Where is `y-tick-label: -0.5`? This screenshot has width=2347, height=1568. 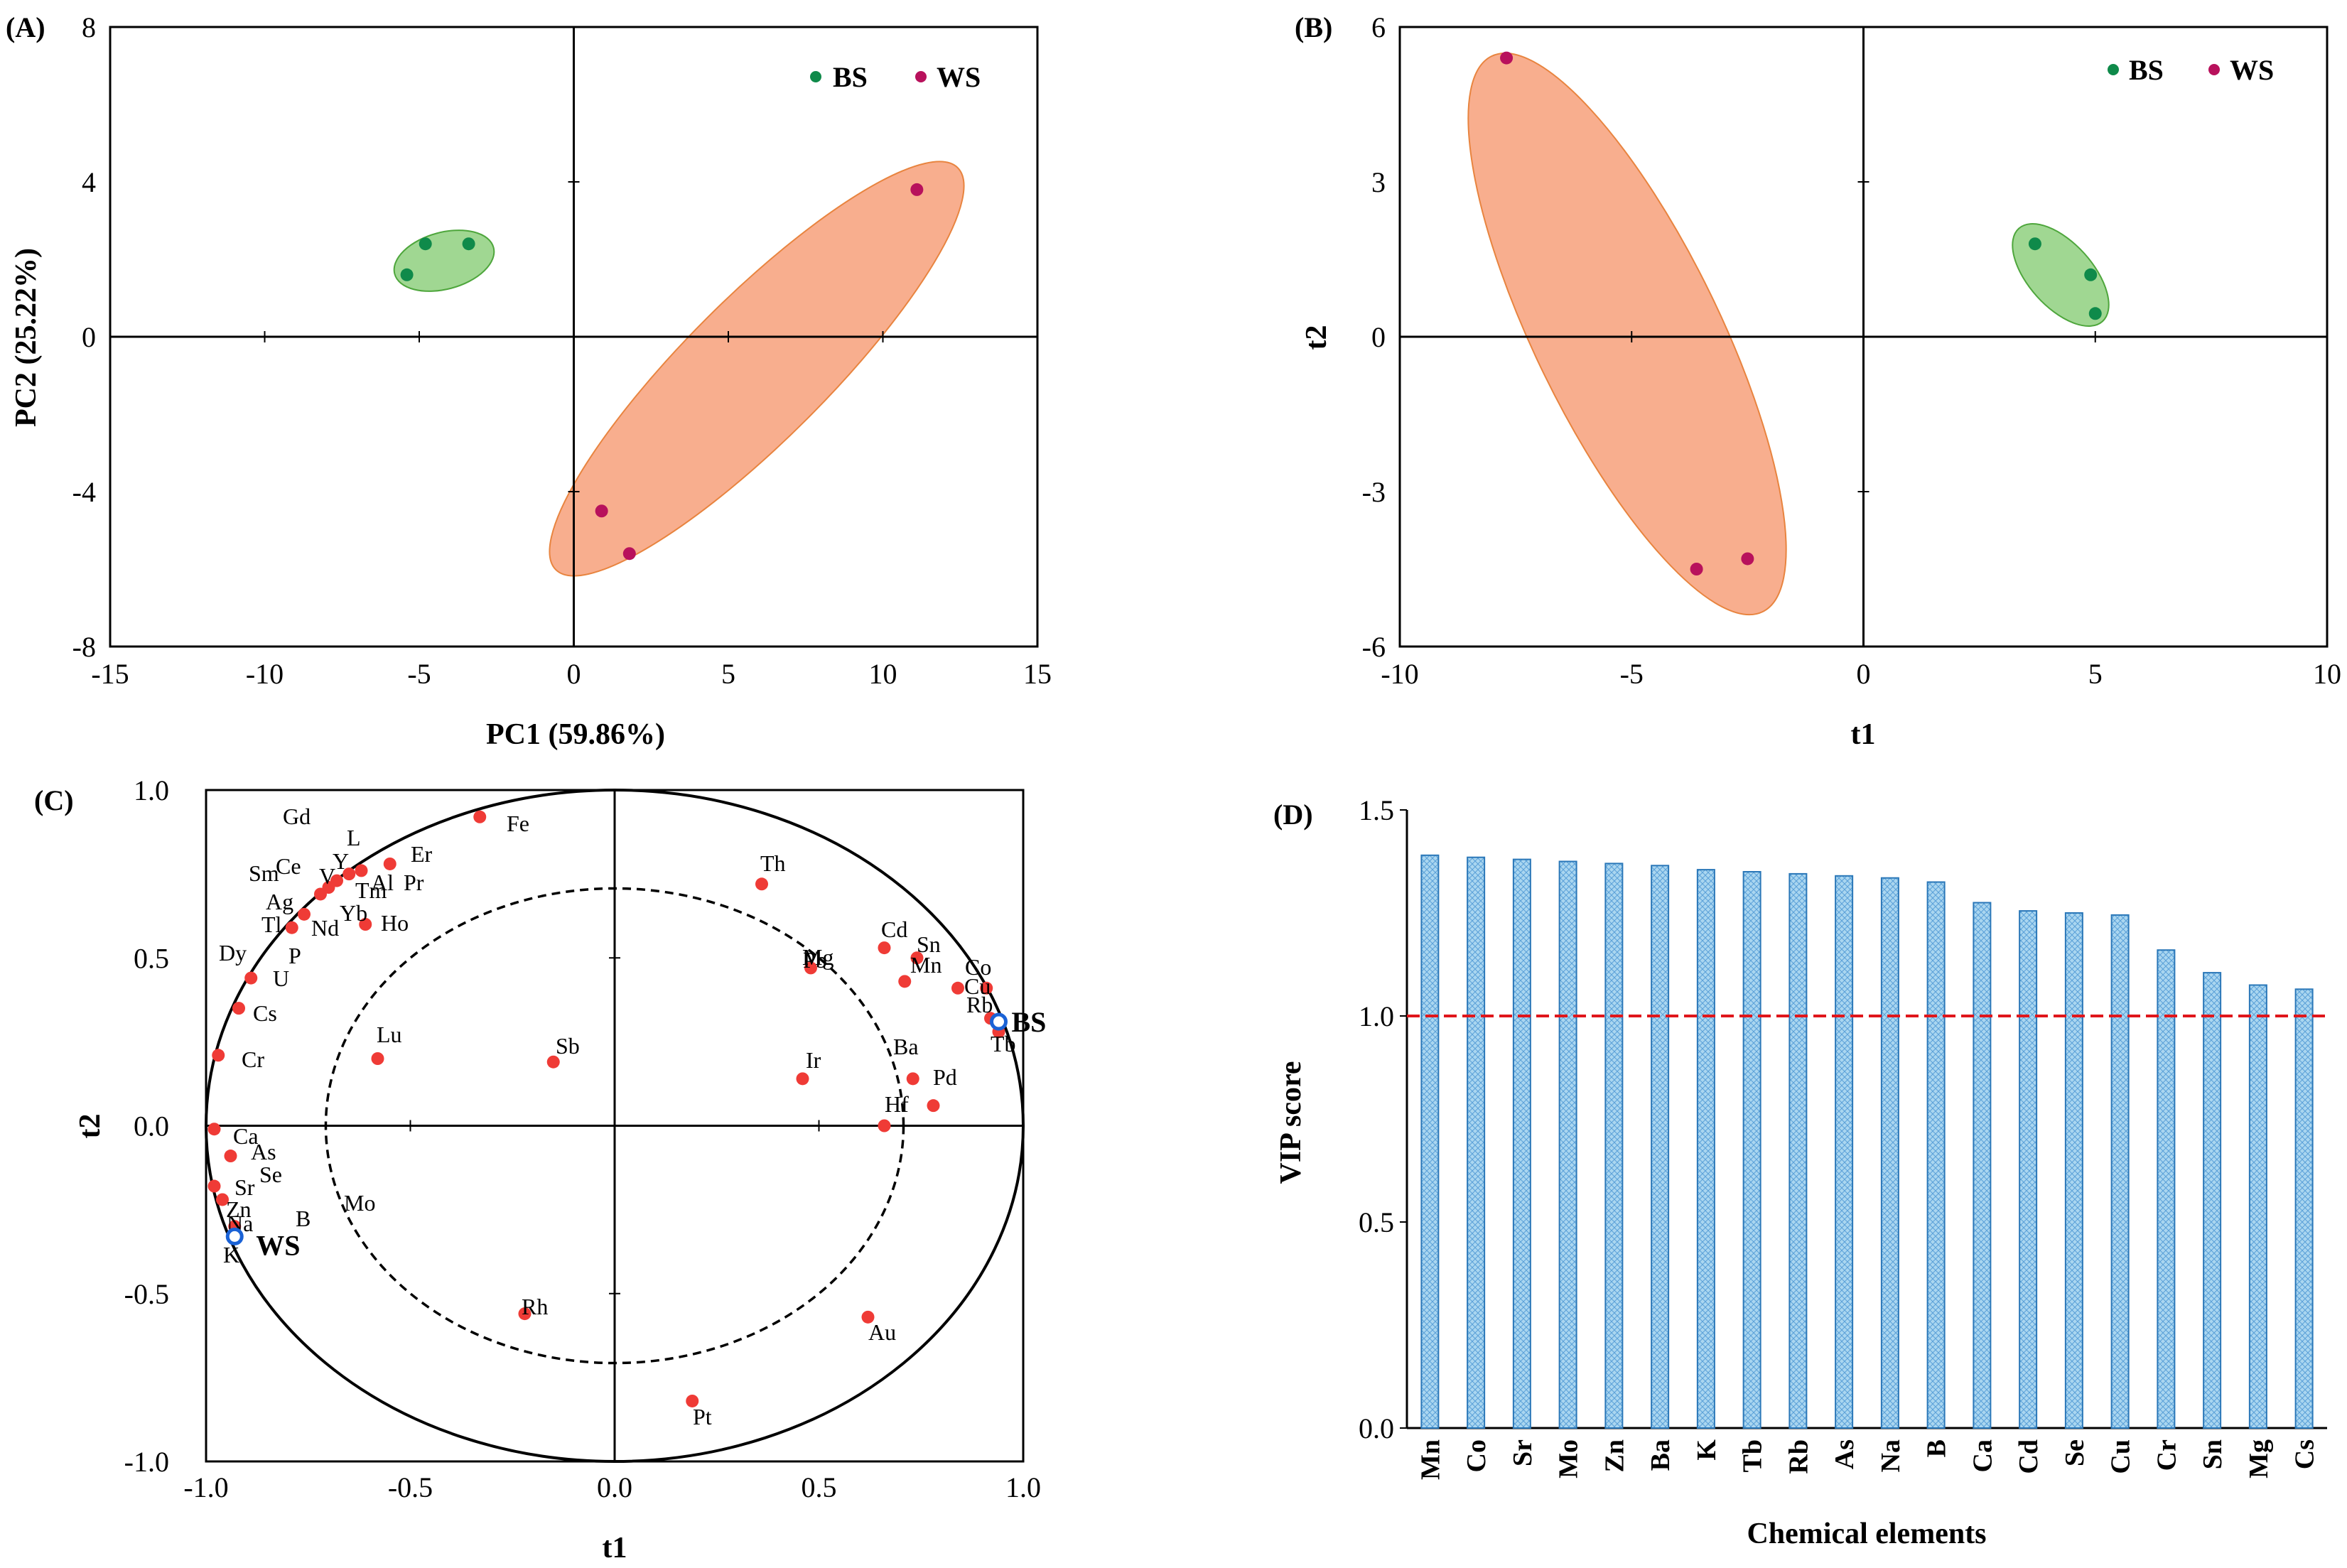
y-tick-label: -0.5 is located at coordinates (146, 1294).